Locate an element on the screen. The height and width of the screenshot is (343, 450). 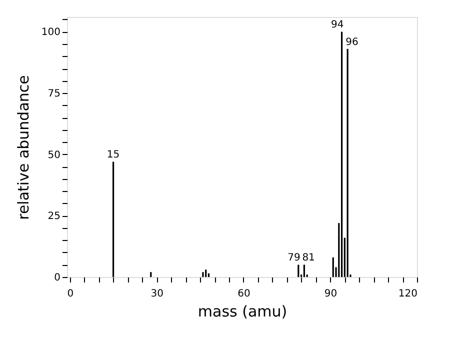
y-tick-label: 75 is located at coordinates (54, 94).